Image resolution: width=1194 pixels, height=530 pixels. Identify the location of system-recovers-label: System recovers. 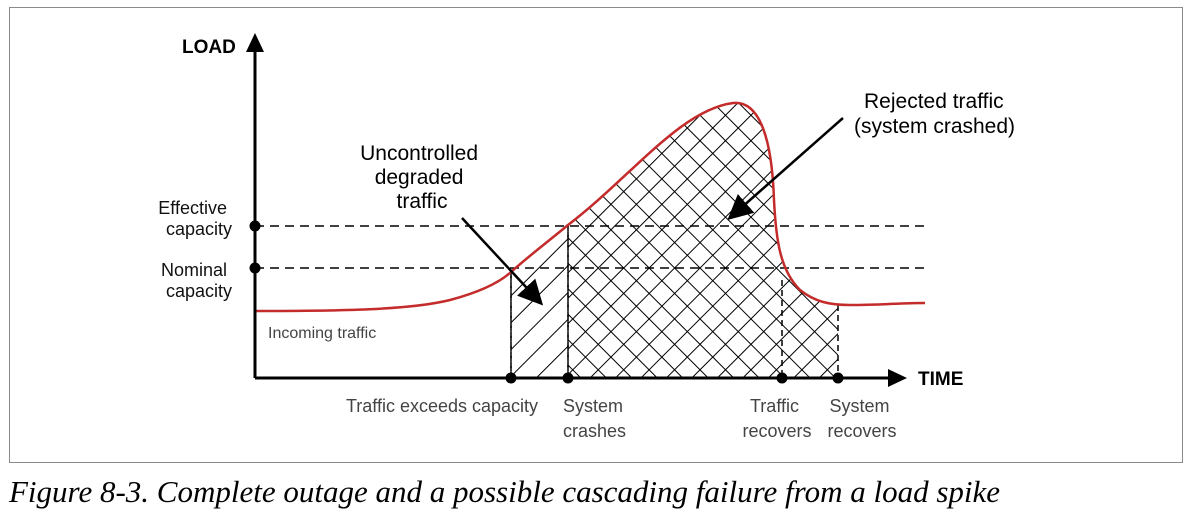
(861, 418).